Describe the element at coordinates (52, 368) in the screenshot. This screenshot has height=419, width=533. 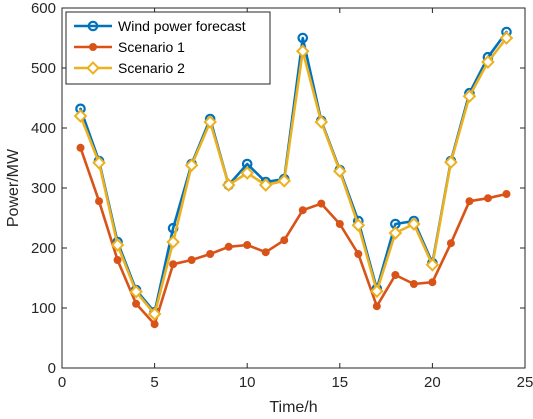
I see `y-tick-label: 0` at that location.